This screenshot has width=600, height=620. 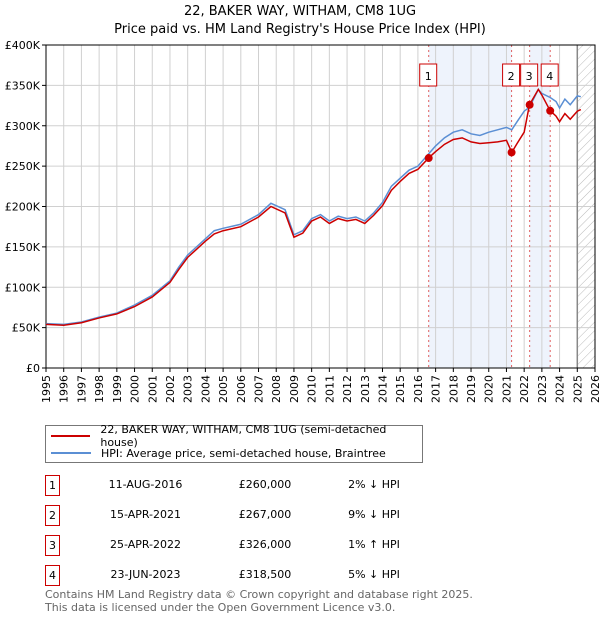 What do you see at coordinates (23, 247) in the screenshot?
I see `y-tick-label: £150K` at bounding box center [23, 247].